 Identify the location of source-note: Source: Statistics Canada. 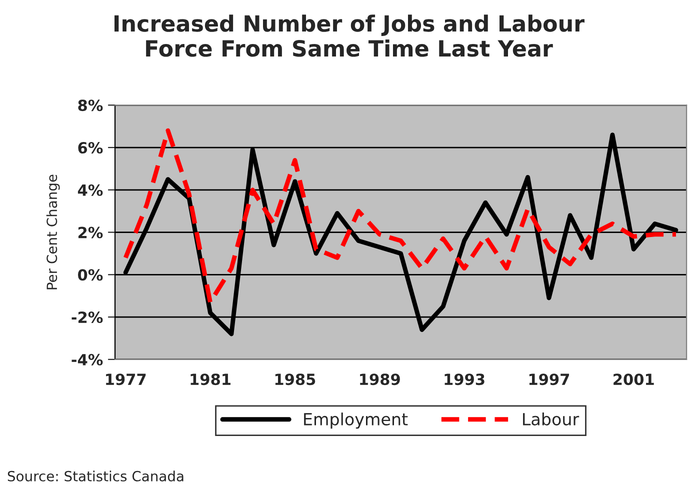
(96, 476).